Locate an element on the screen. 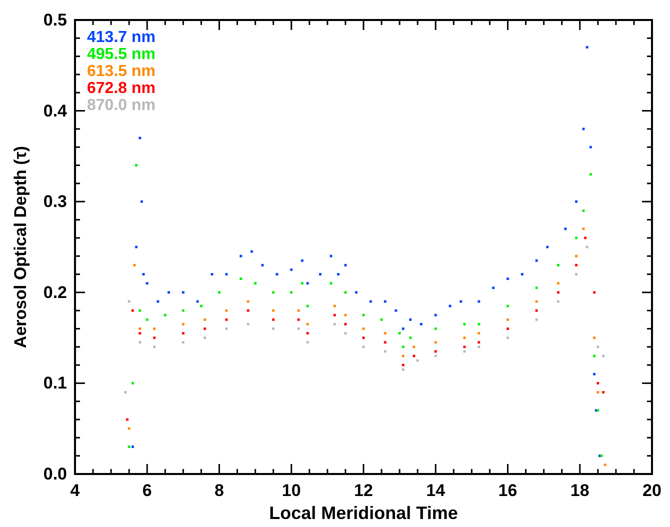 This screenshot has width=670, height=527. y-tick-label: 0.1 is located at coordinates (55, 383).